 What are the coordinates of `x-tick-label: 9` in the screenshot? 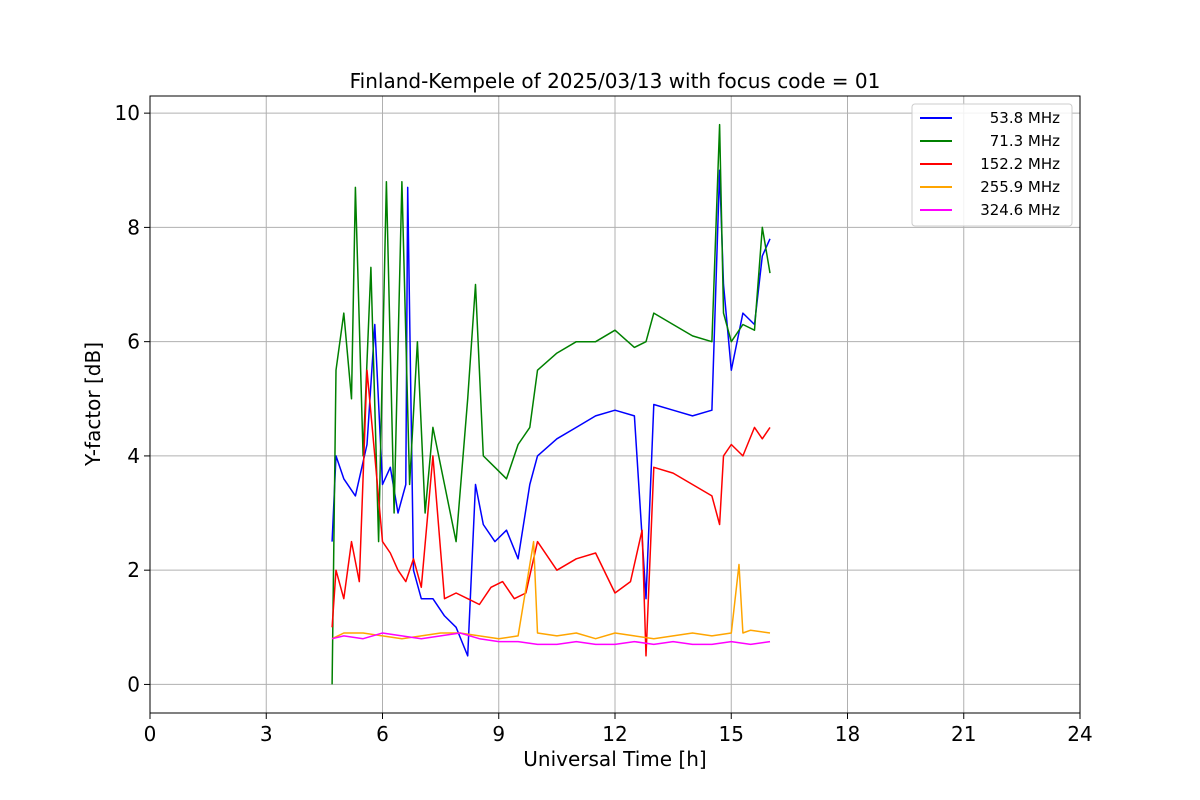 It's located at (498, 734).